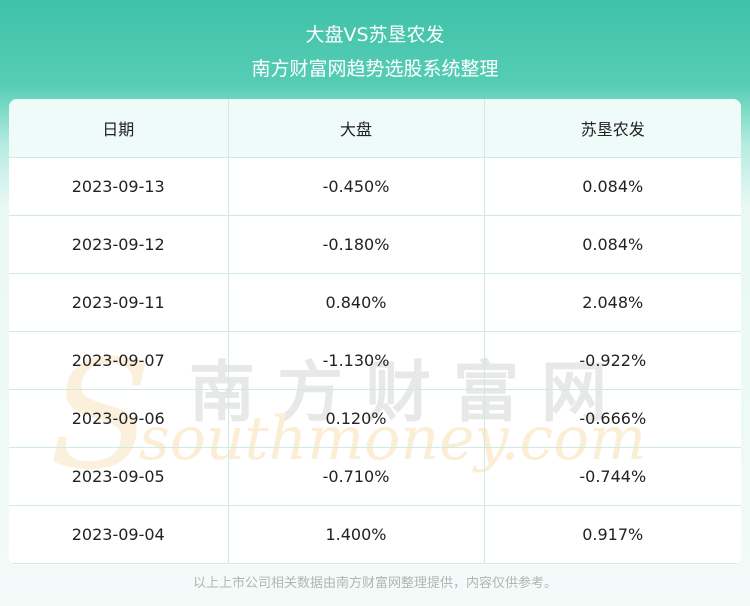  What do you see at coordinates (356, 418) in the screenshot?
I see `cell-market: 0.120%` at bounding box center [356, 418].